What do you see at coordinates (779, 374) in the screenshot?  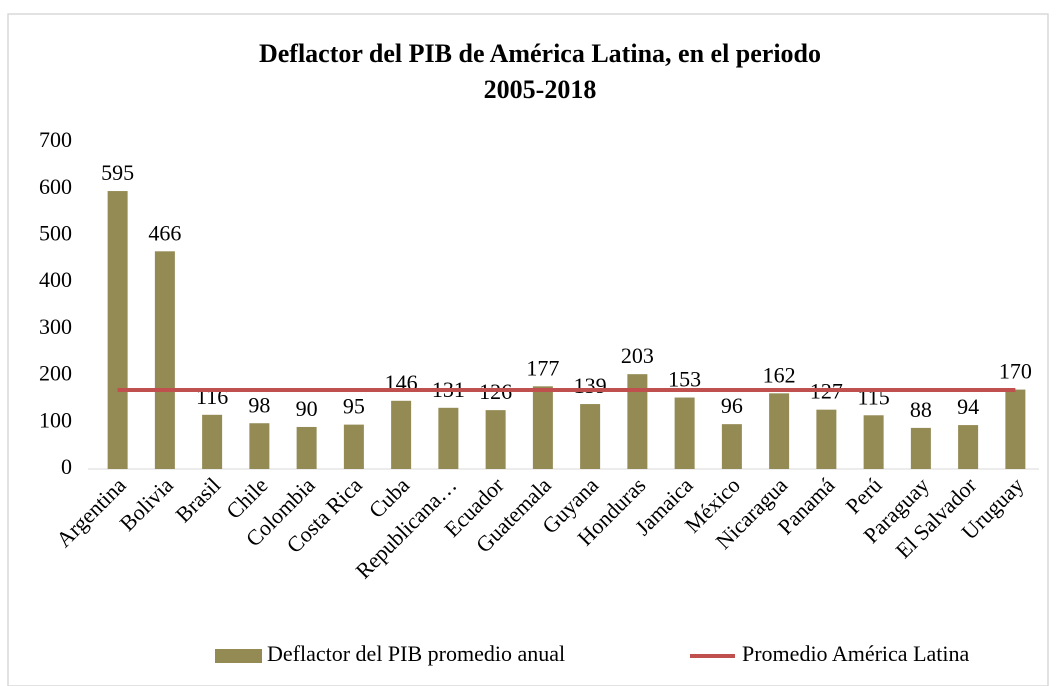 I see `data-label: 162` at bounding box center [779, 374].